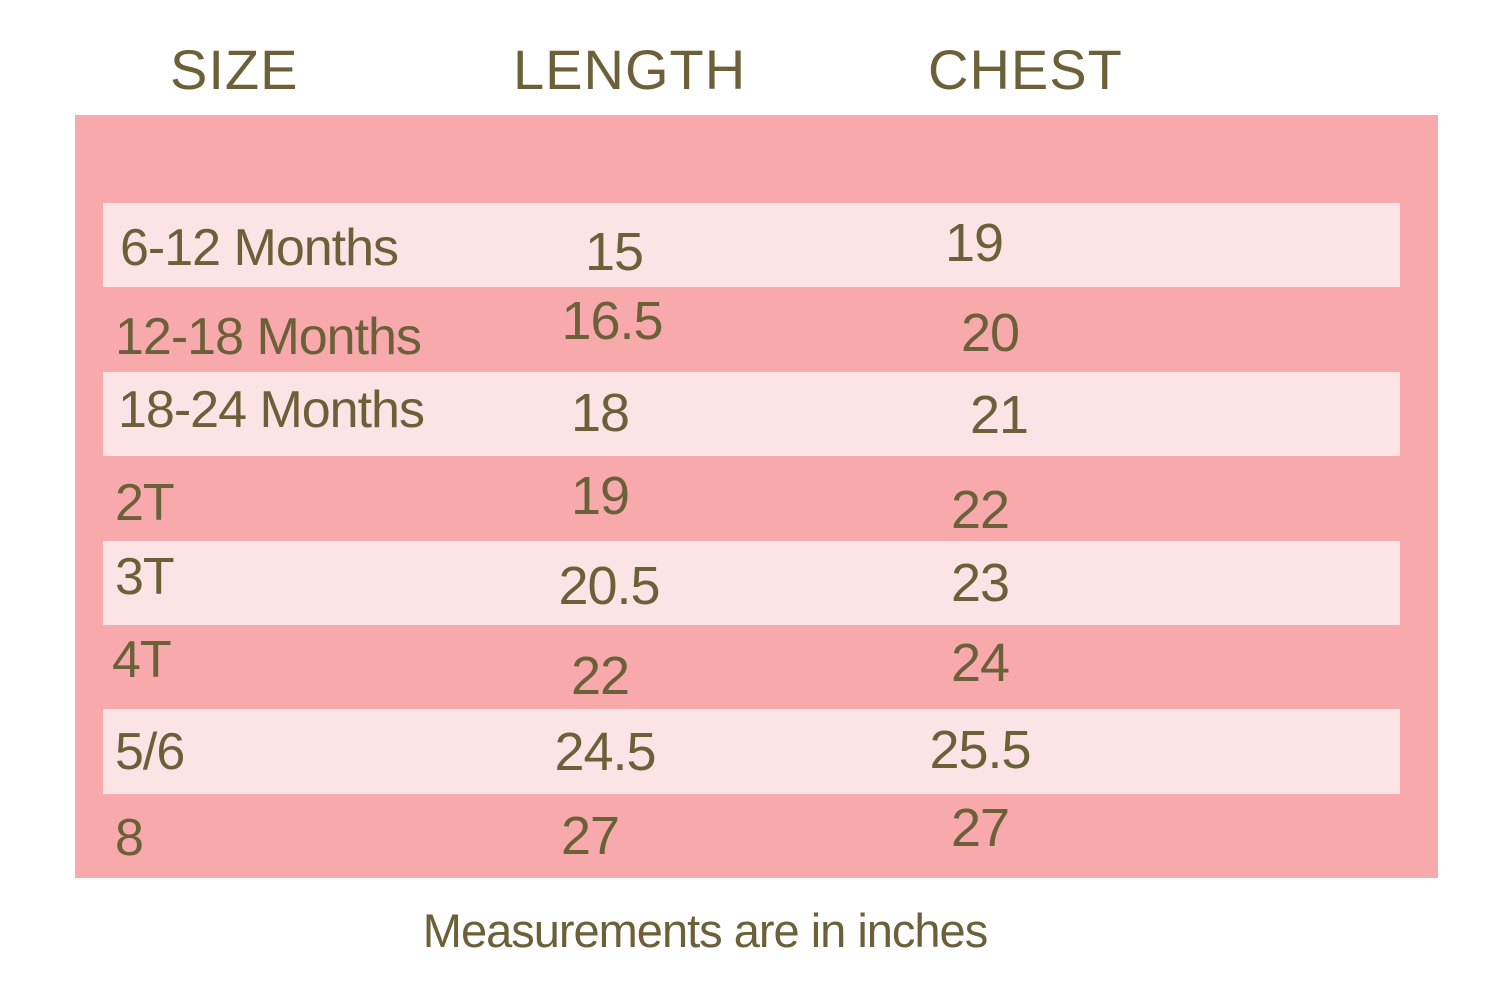 The image size is (1500, 1006). Describe the element at coordinates (756, 414) in the screenshot. I see `table-row: 18-24 Months 18 21` at that location.